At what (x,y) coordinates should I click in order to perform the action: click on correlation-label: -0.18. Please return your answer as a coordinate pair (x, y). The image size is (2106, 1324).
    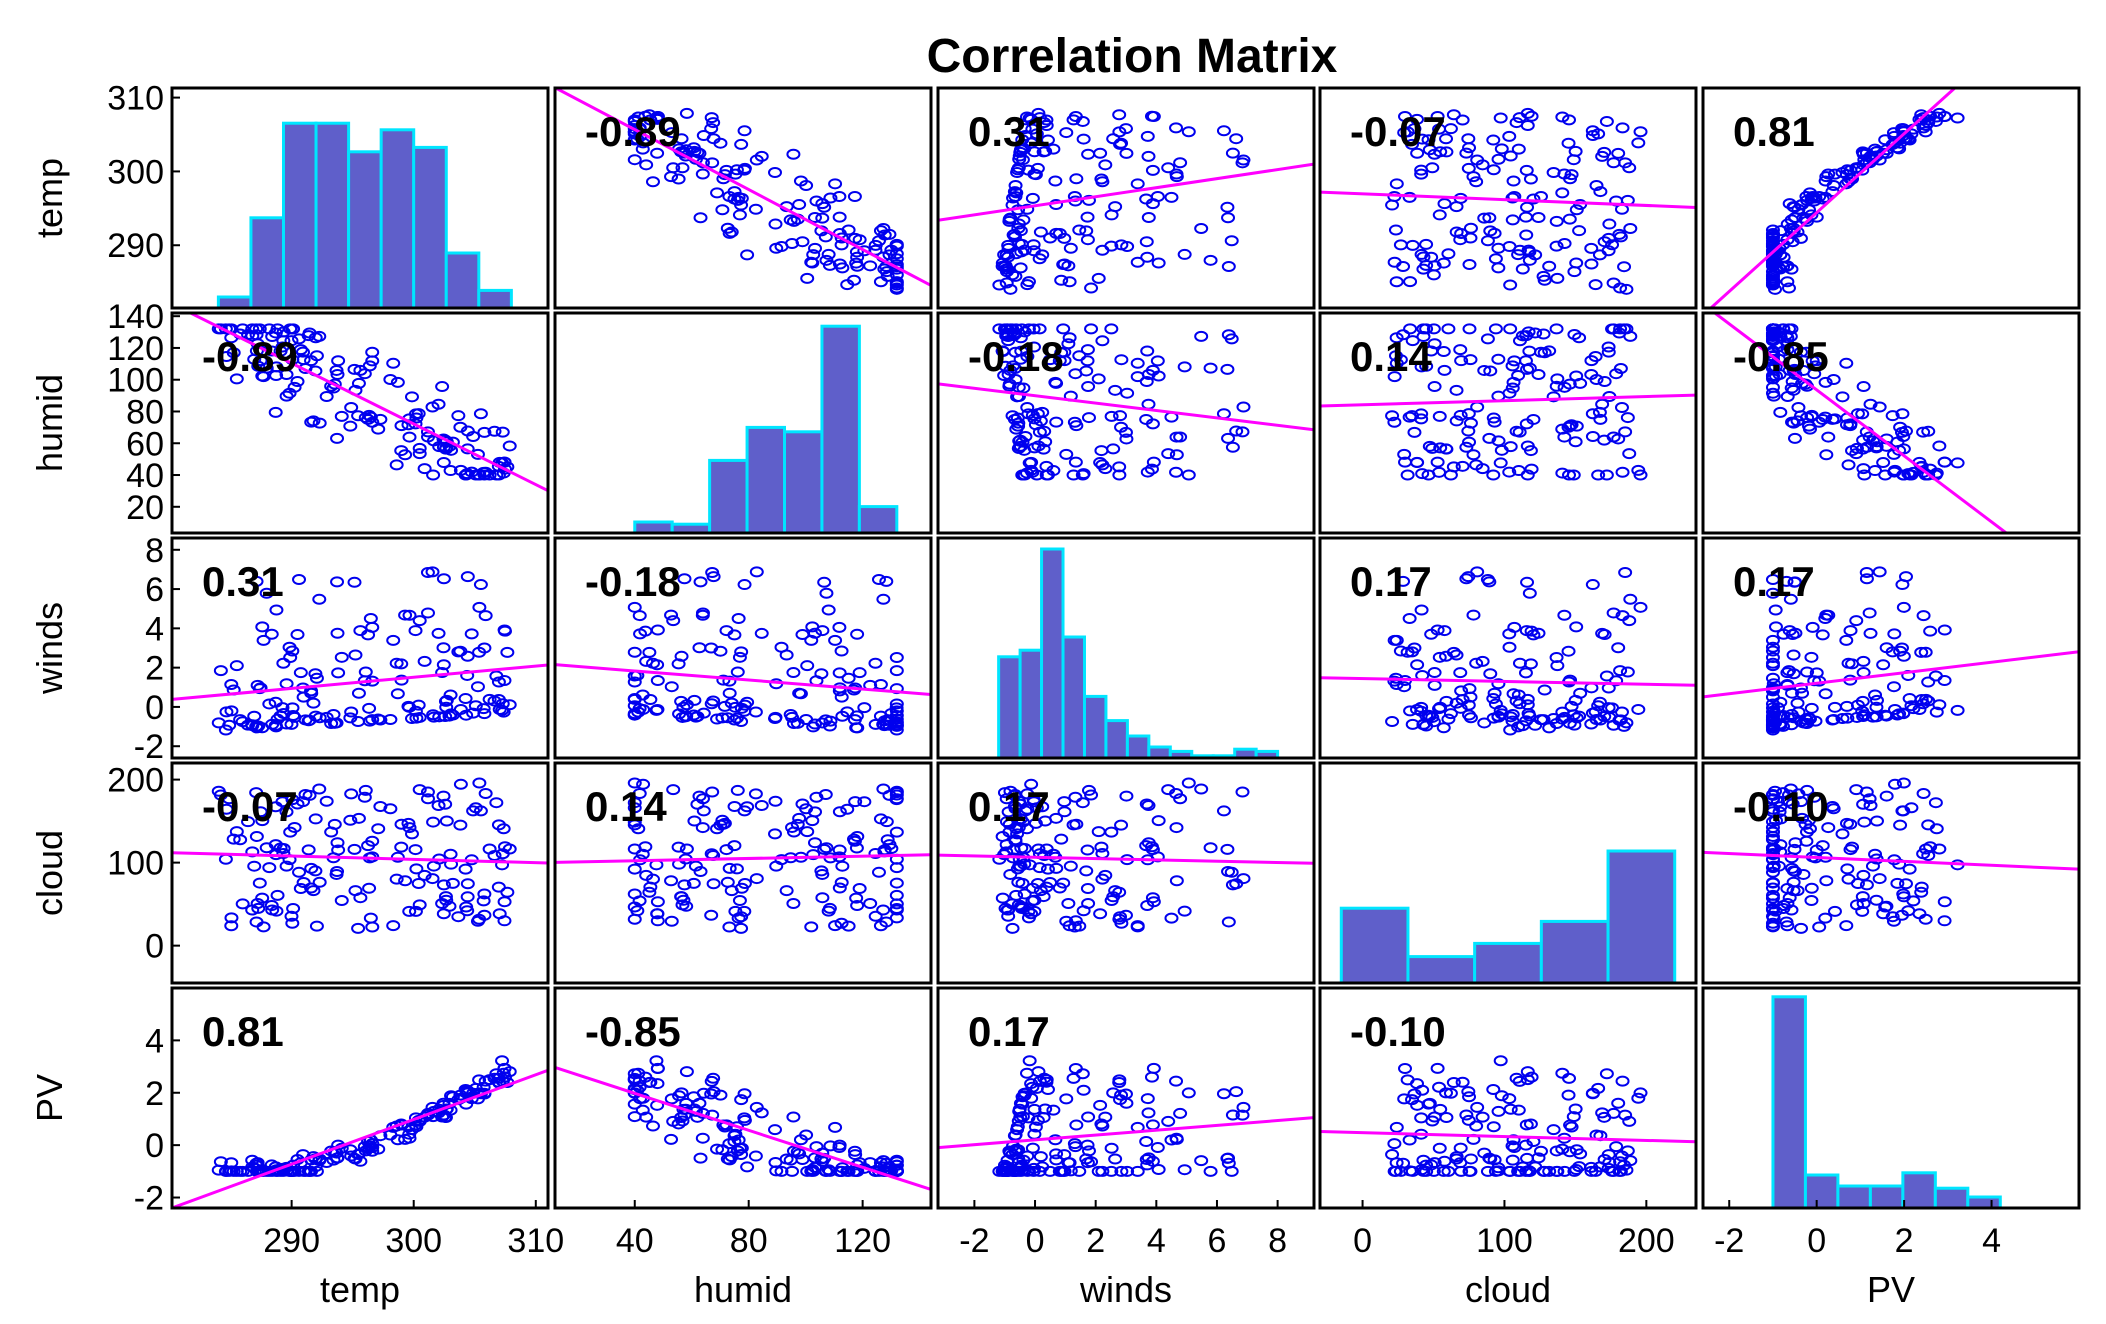
    Looking at the image, I should click on (633, 581).